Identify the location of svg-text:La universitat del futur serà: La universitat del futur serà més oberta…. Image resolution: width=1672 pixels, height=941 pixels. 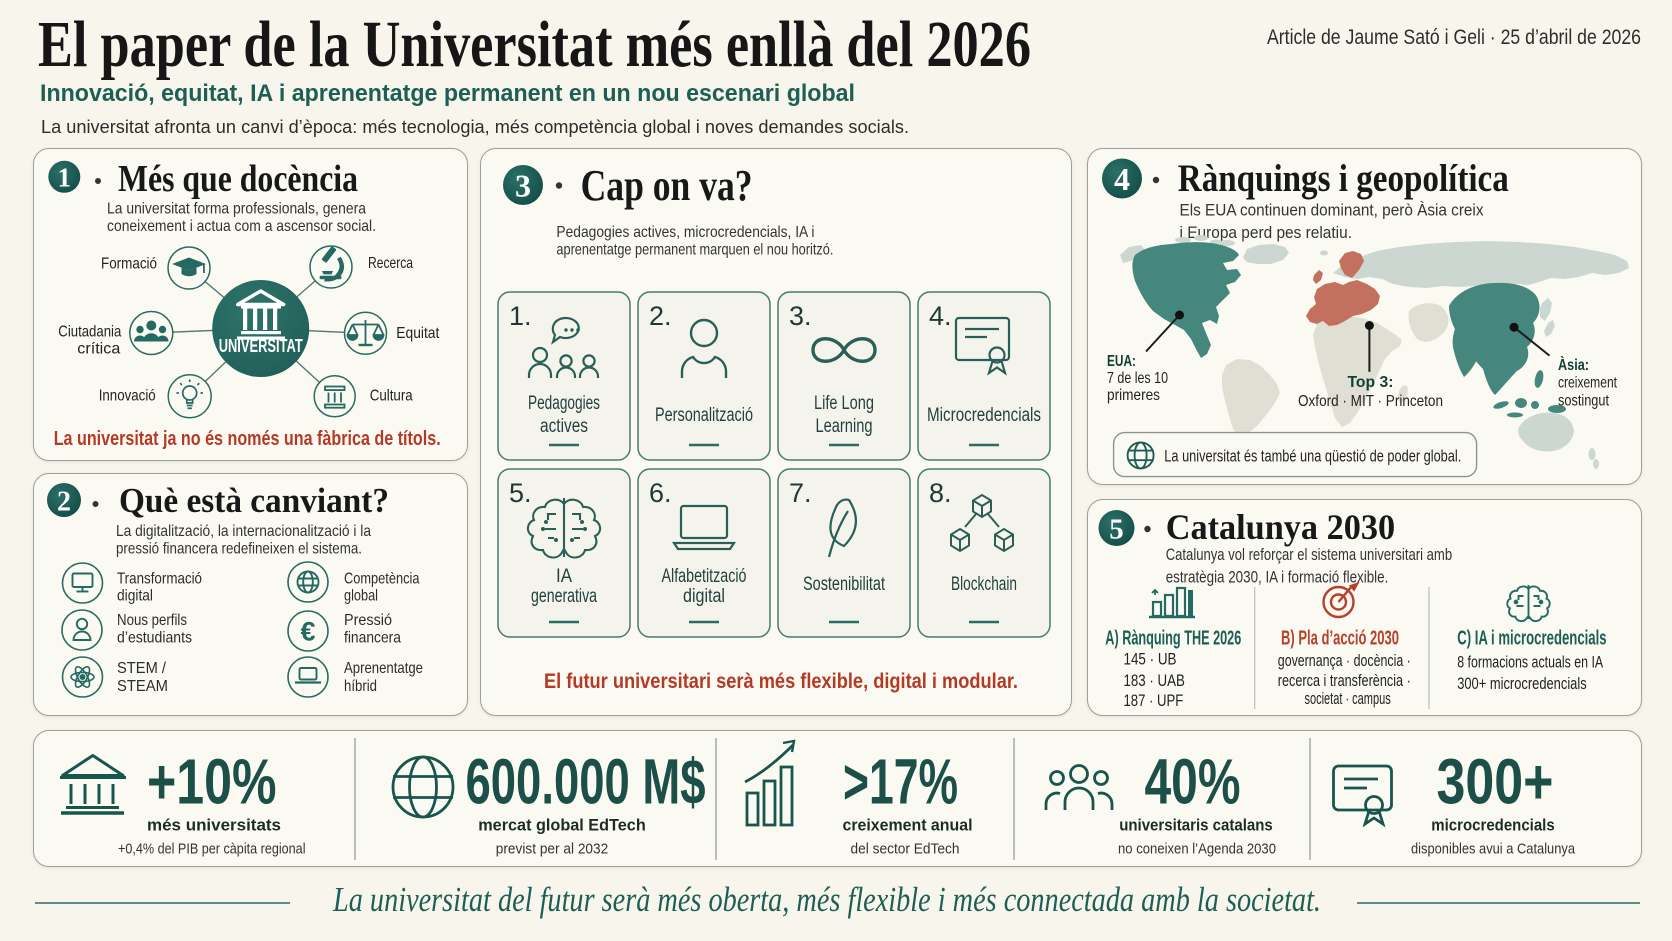
(826, 899).